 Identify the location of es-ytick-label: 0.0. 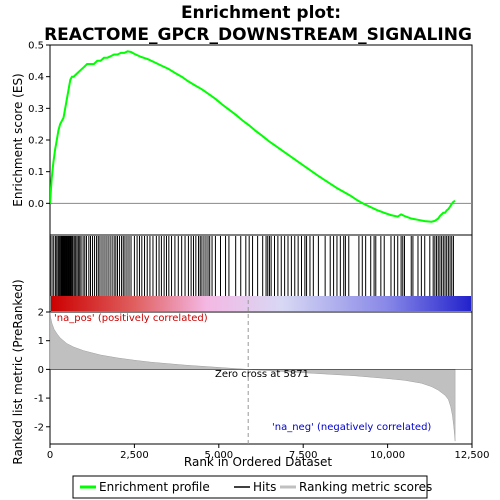
(36, 204).